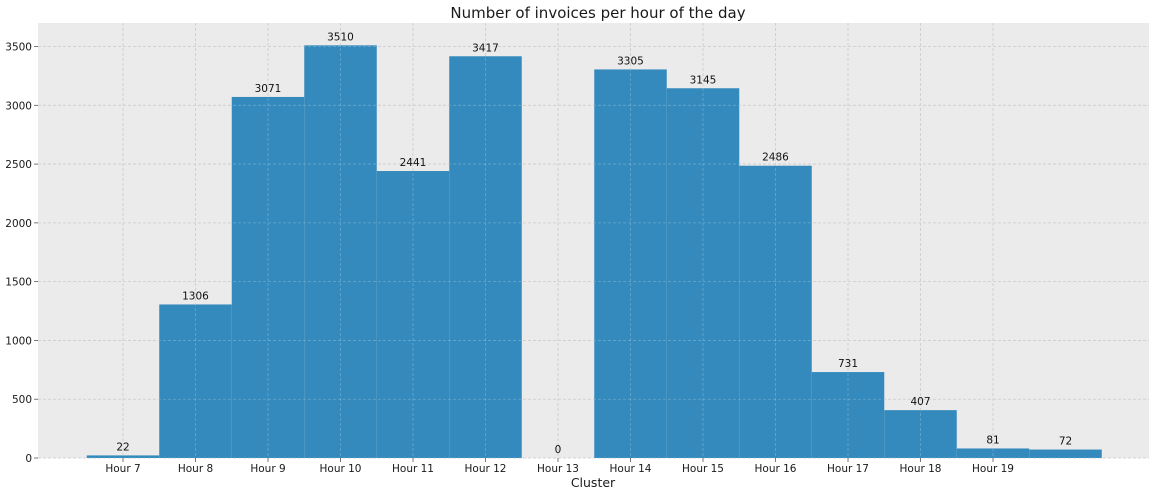  I want to click on y-tick-label: 3500, so click(18, 48).